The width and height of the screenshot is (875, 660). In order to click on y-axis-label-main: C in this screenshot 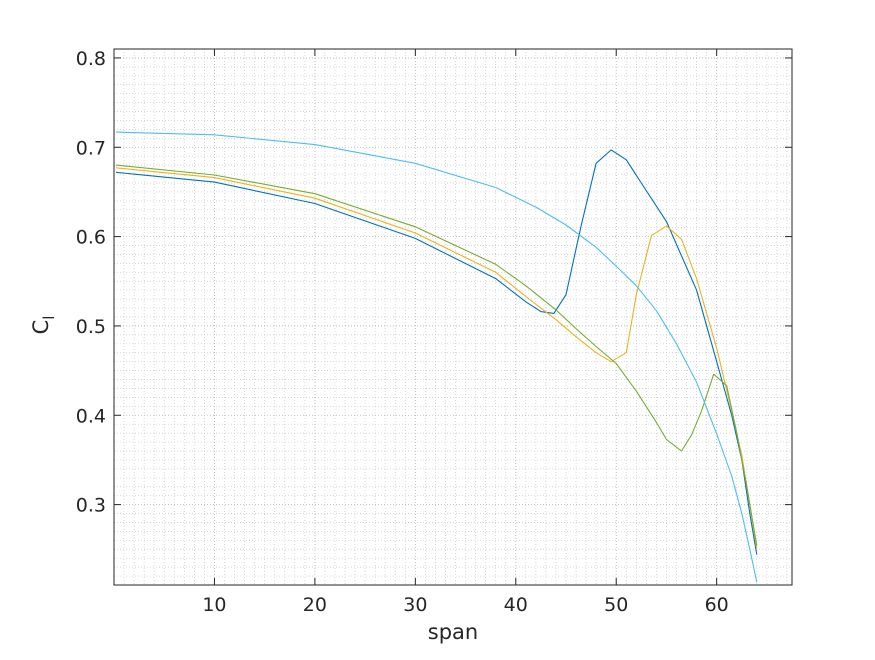, I will do `click(41, 327)`.